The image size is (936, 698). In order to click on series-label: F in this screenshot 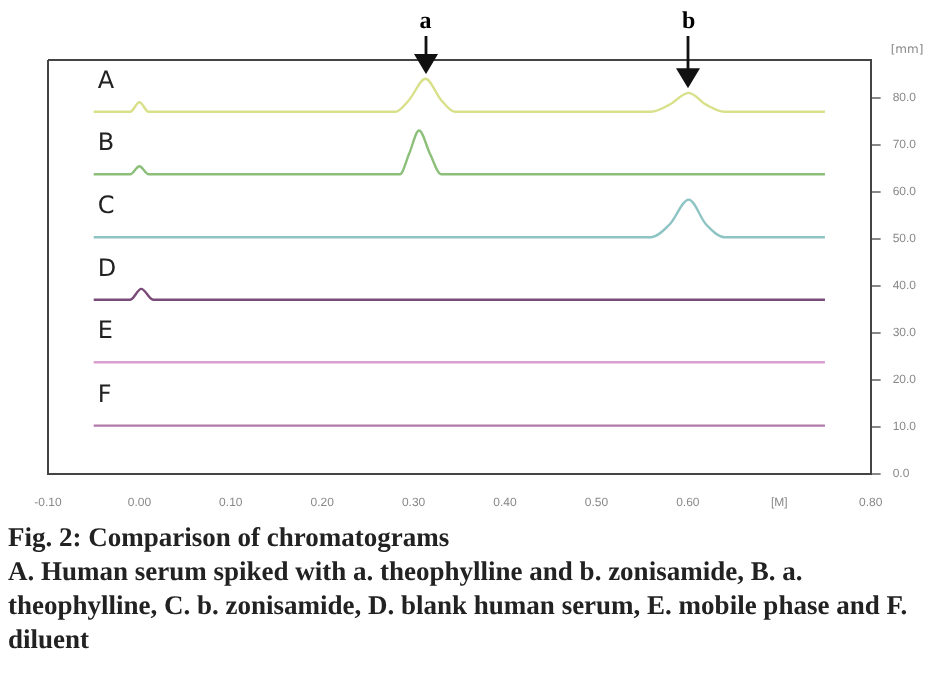, I will do `click(104, 393)`.